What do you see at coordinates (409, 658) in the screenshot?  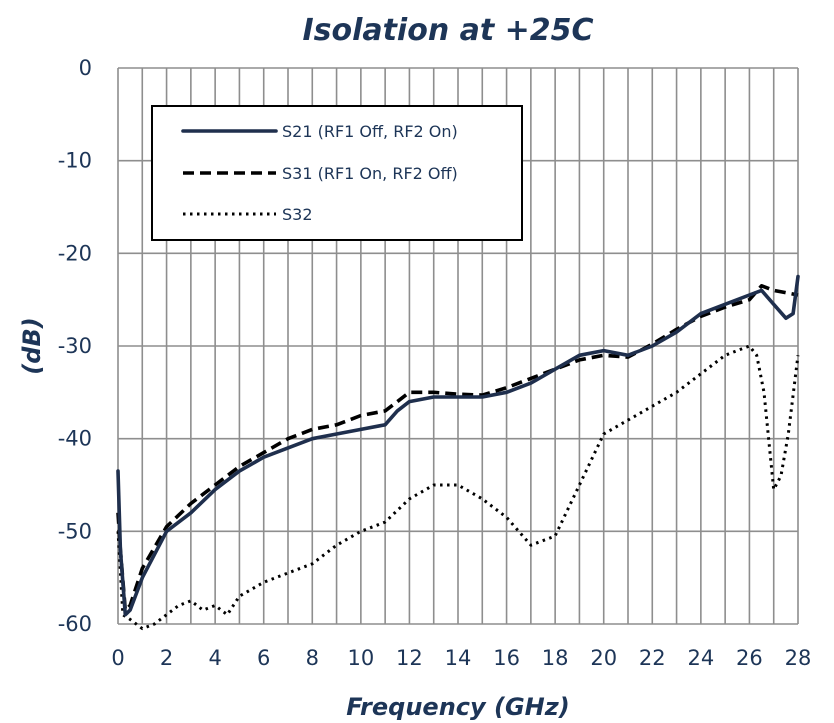 I see `x-tick-label: 12` at bounding box center [409, 658].